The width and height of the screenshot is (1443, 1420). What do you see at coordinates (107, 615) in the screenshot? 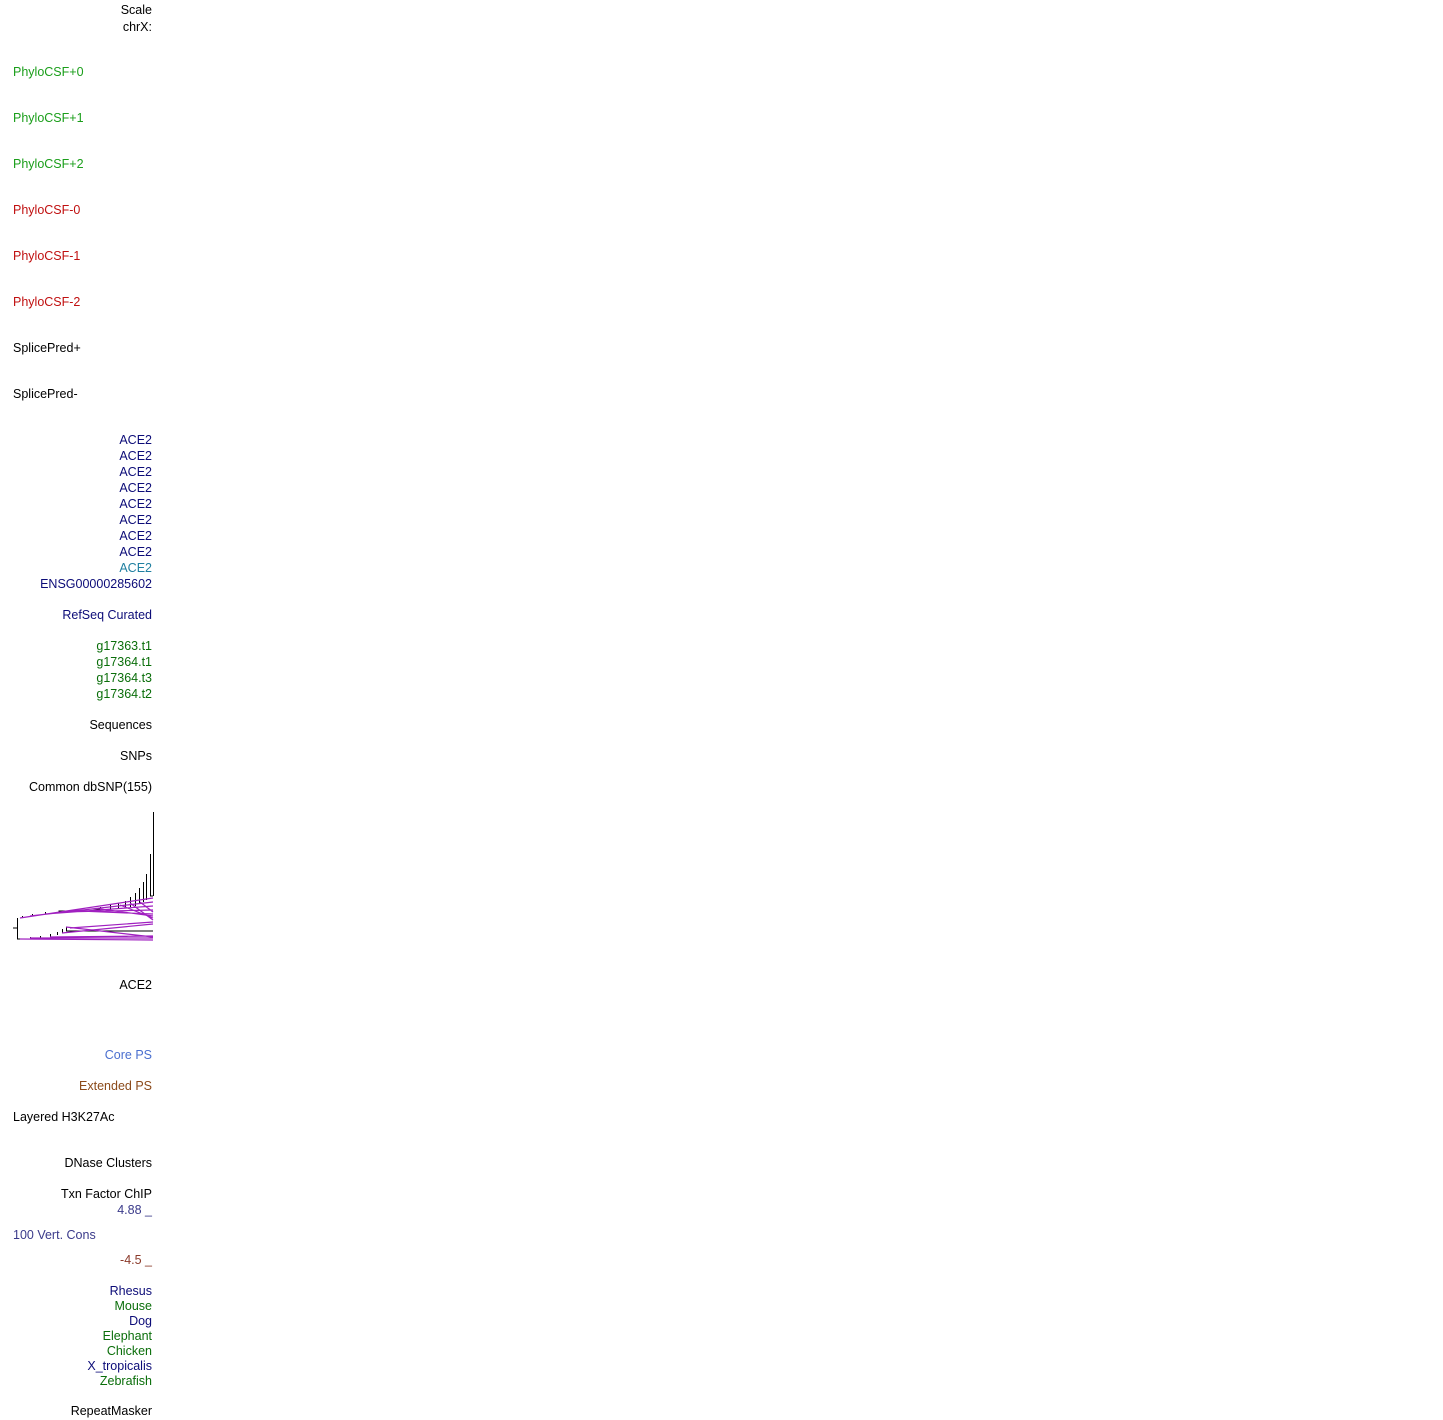
I see `track-label: RefSeq Curated` at bounding box center [107, 615].